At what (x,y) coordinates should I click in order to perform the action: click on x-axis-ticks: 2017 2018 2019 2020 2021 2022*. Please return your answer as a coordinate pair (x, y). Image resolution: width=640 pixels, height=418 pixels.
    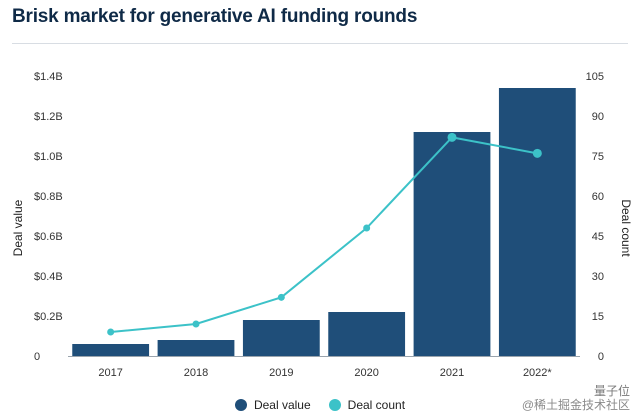
    Looking at the image, I should click on (325, 373).